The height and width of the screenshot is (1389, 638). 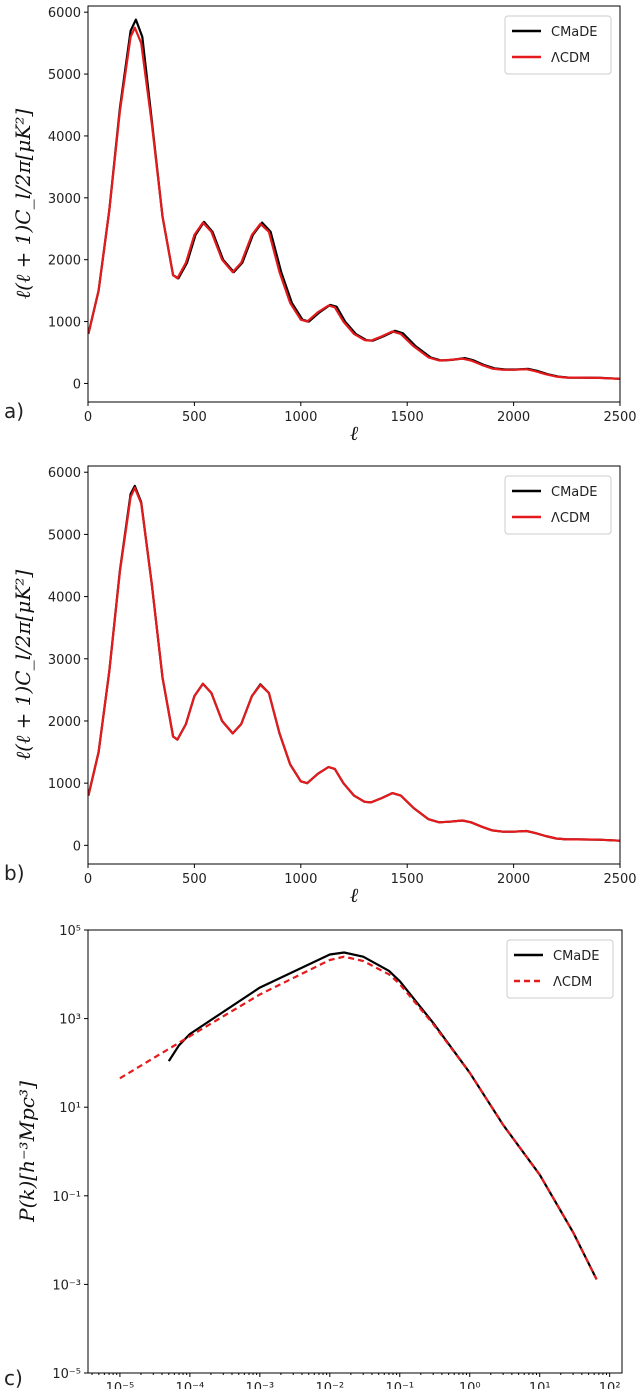 What do you see at coordinates (399, 1385) in the screenshot?
I see `x-tick-label: 10⁻¹` at bounding box center [399, 1385].